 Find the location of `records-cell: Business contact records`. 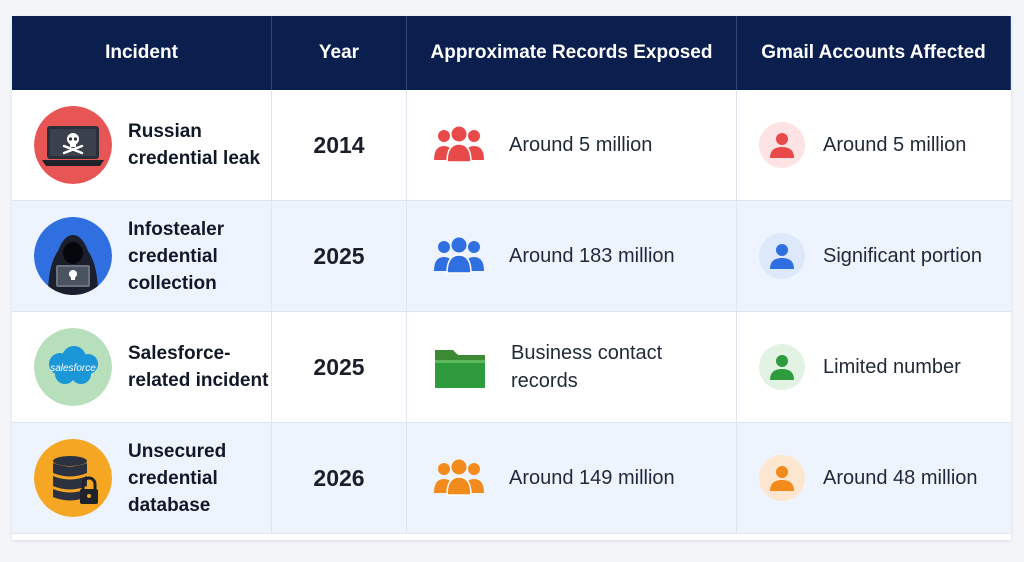

records-cell: Business contact records is located at coordinates (572, 367).